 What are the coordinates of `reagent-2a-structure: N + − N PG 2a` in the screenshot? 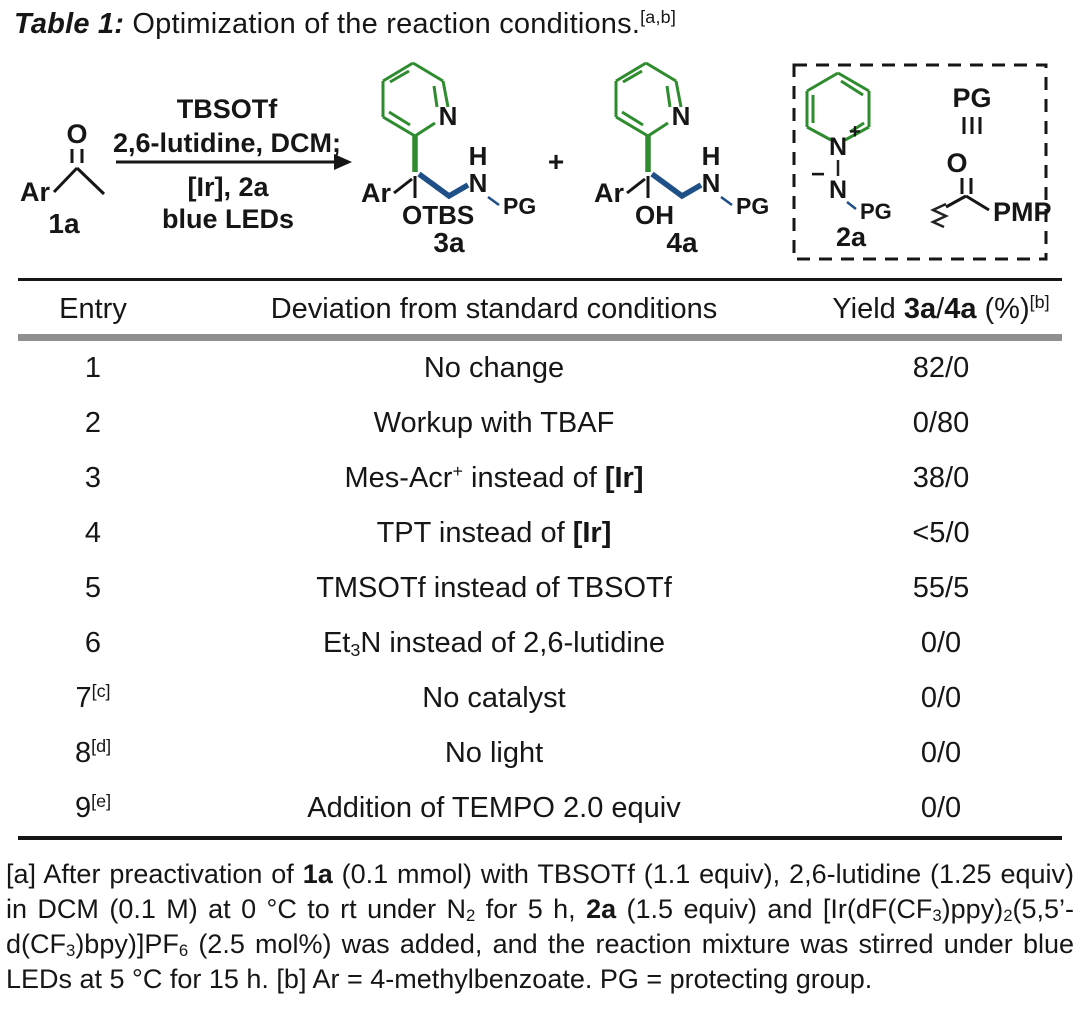 It's located at (848, 161).